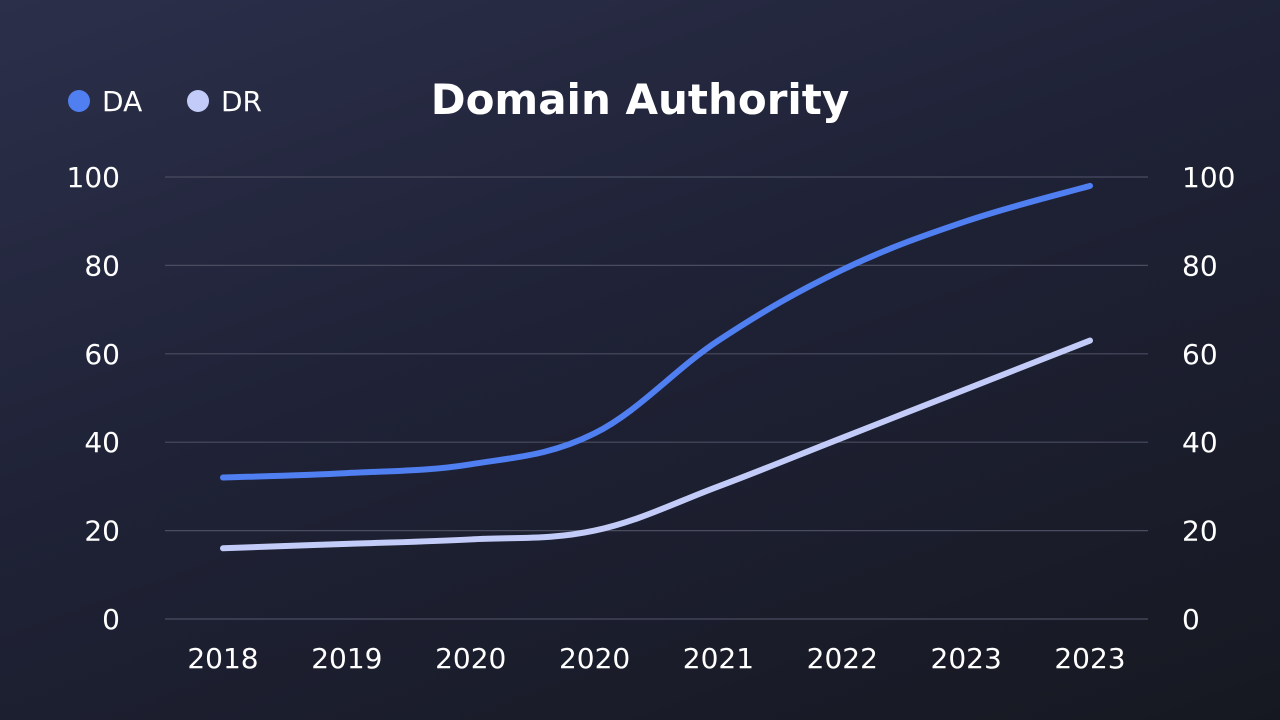 The width and height of the screenshot is (1280, 720). I want to click on y-tick-label-left: 60, so click(102, 354).